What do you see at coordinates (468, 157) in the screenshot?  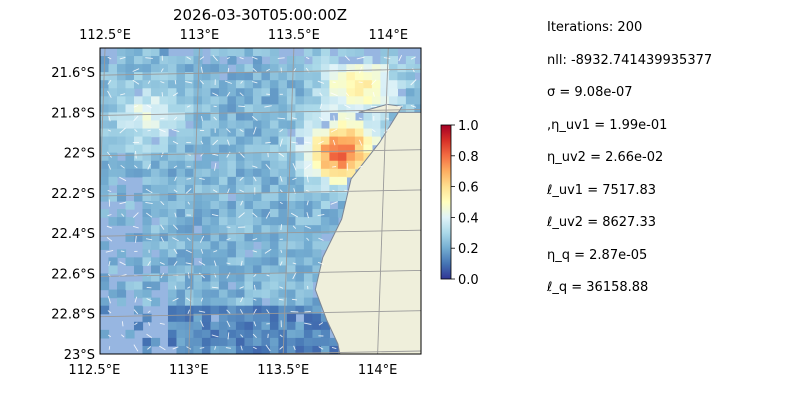 I see `colorbar-tick-label: 0.8` at bounding box center [468, 157].